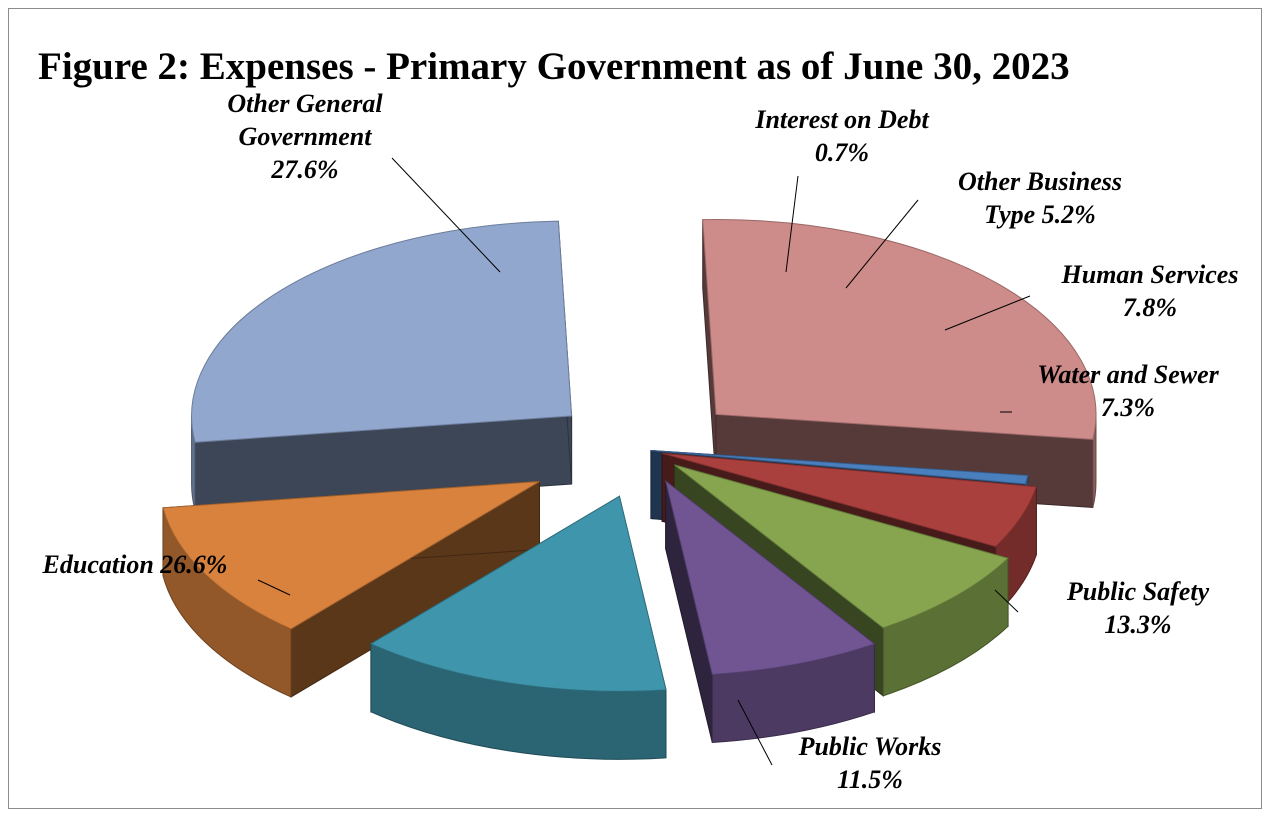  I want to click on data-label-public-works: Public Works 11.5%, so click(870, 763).